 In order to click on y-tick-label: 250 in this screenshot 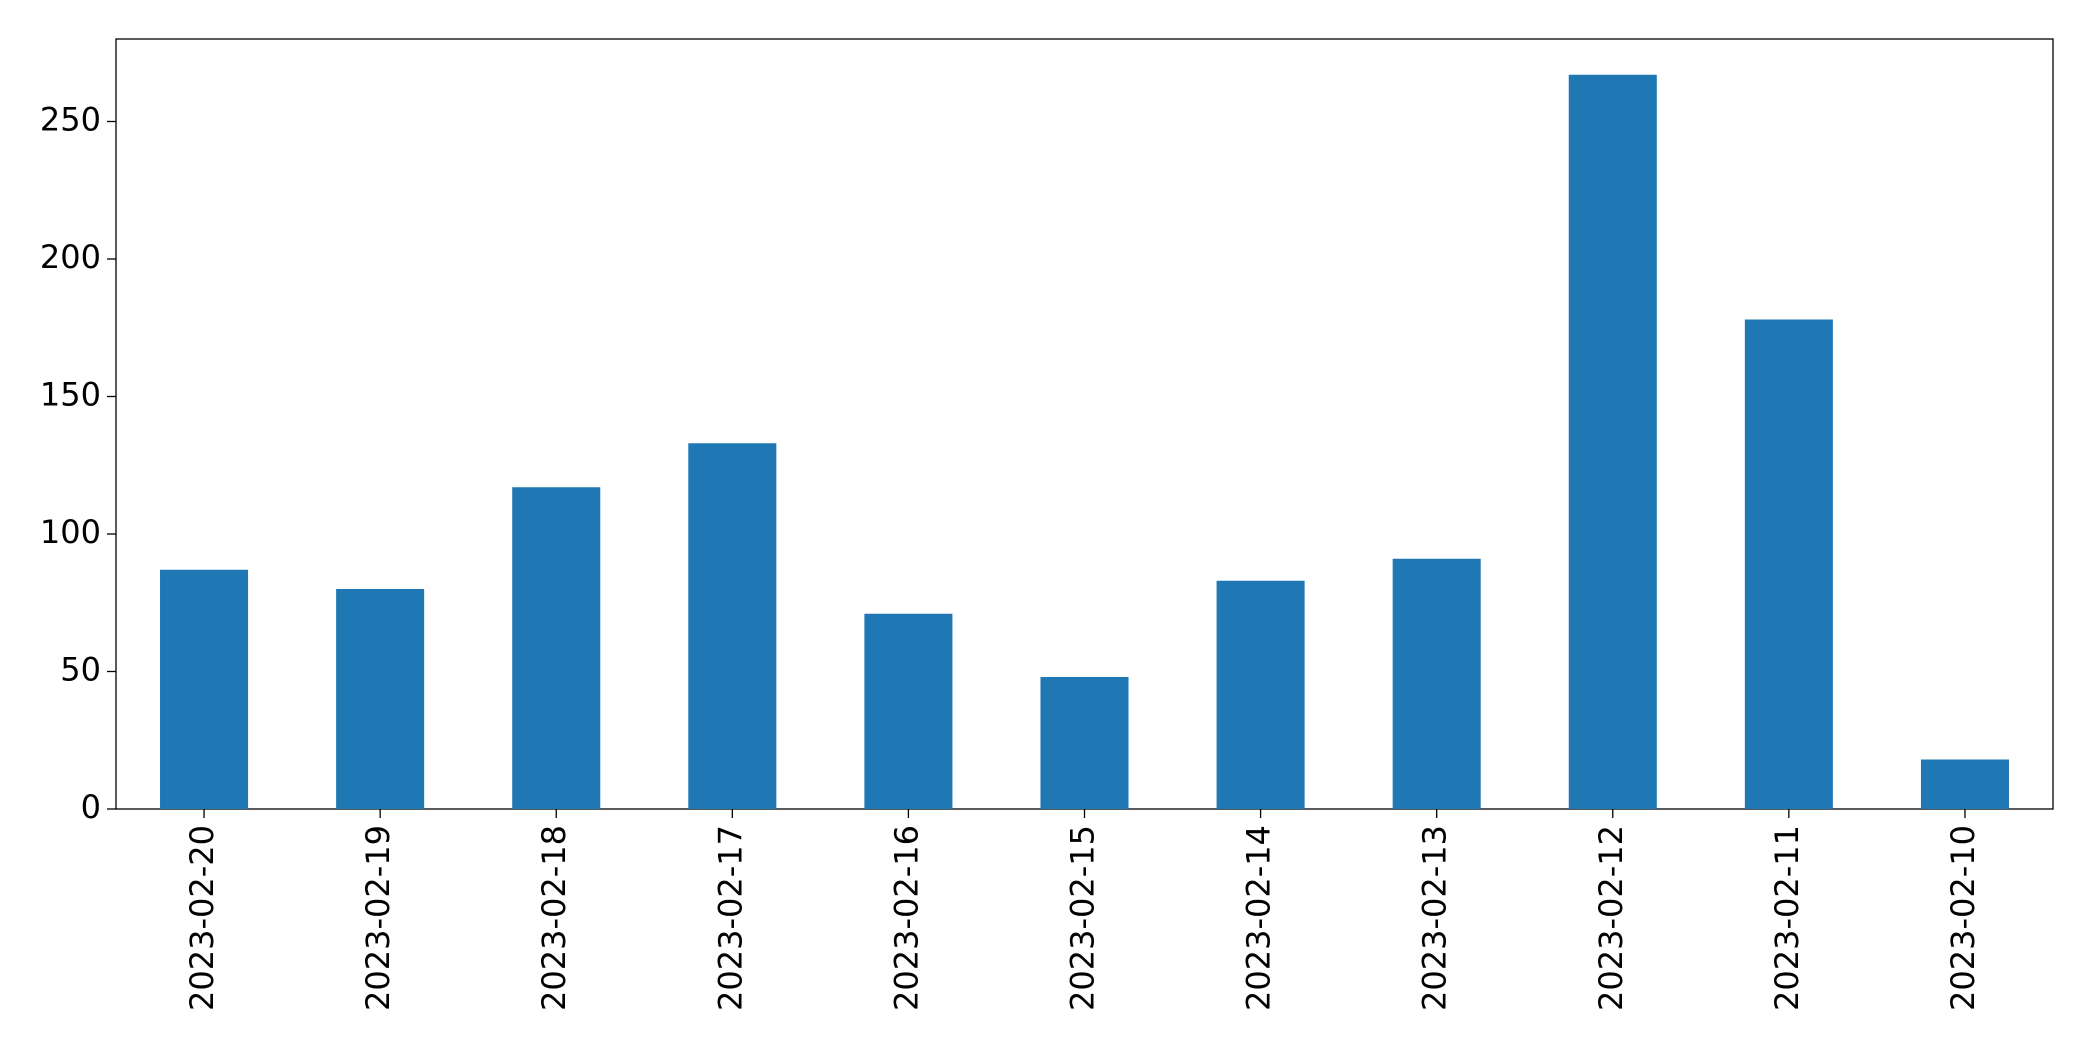, I will do `click(70, 120)`.